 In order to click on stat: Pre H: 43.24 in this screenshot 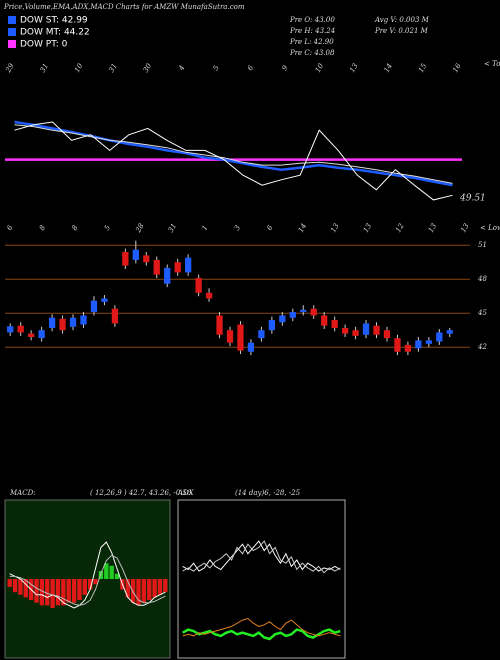, I will do `click(312, 31)`.